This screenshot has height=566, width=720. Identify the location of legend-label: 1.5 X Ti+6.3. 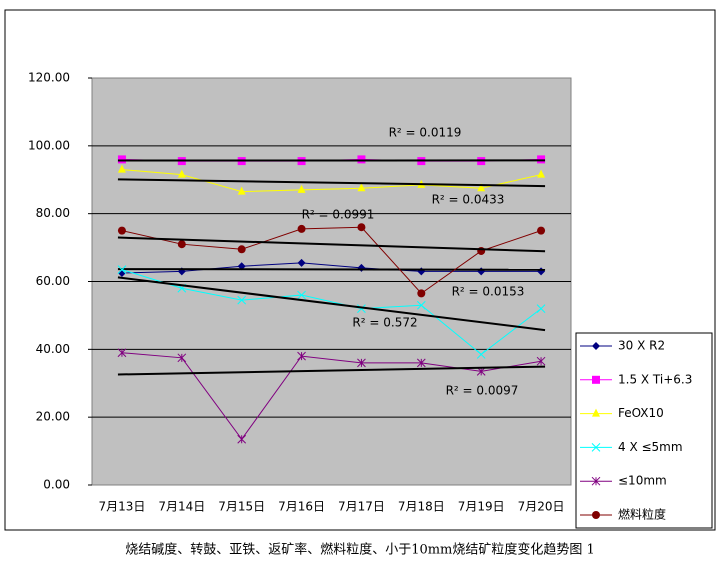
(655, 379).